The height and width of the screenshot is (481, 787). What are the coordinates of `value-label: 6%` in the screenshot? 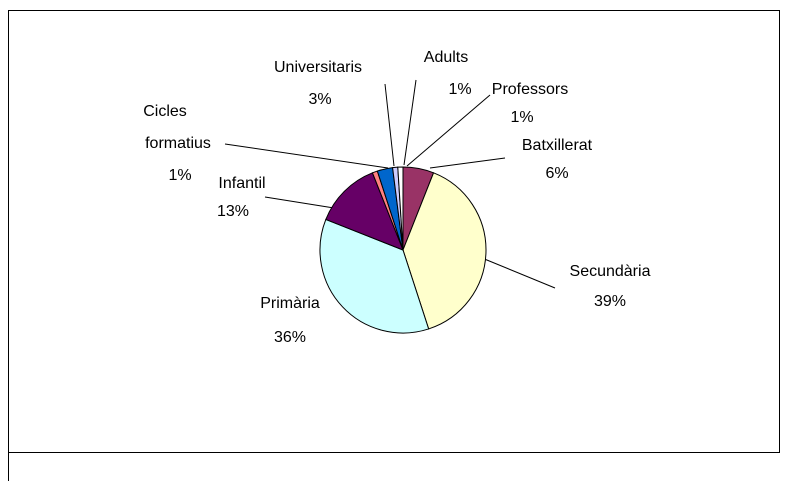 It's located at (556, 173).